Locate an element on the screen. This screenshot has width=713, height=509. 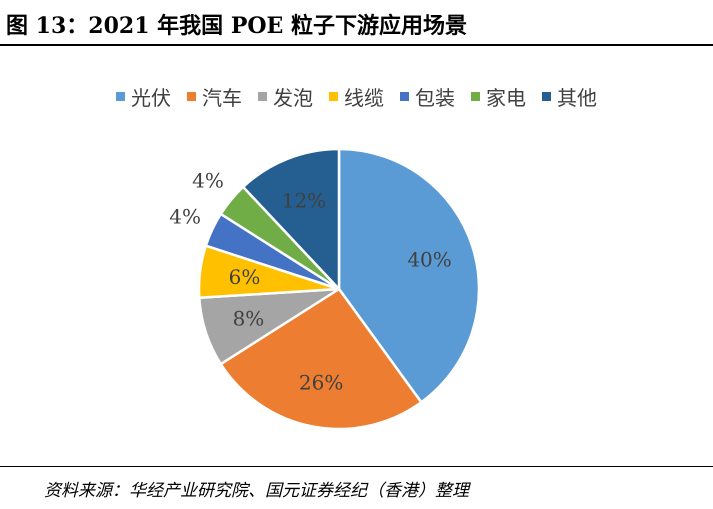
source-note: 资料来源：华经产业研究院、国元证券经纪（香港）整理 is located at coordinates (256, 491).